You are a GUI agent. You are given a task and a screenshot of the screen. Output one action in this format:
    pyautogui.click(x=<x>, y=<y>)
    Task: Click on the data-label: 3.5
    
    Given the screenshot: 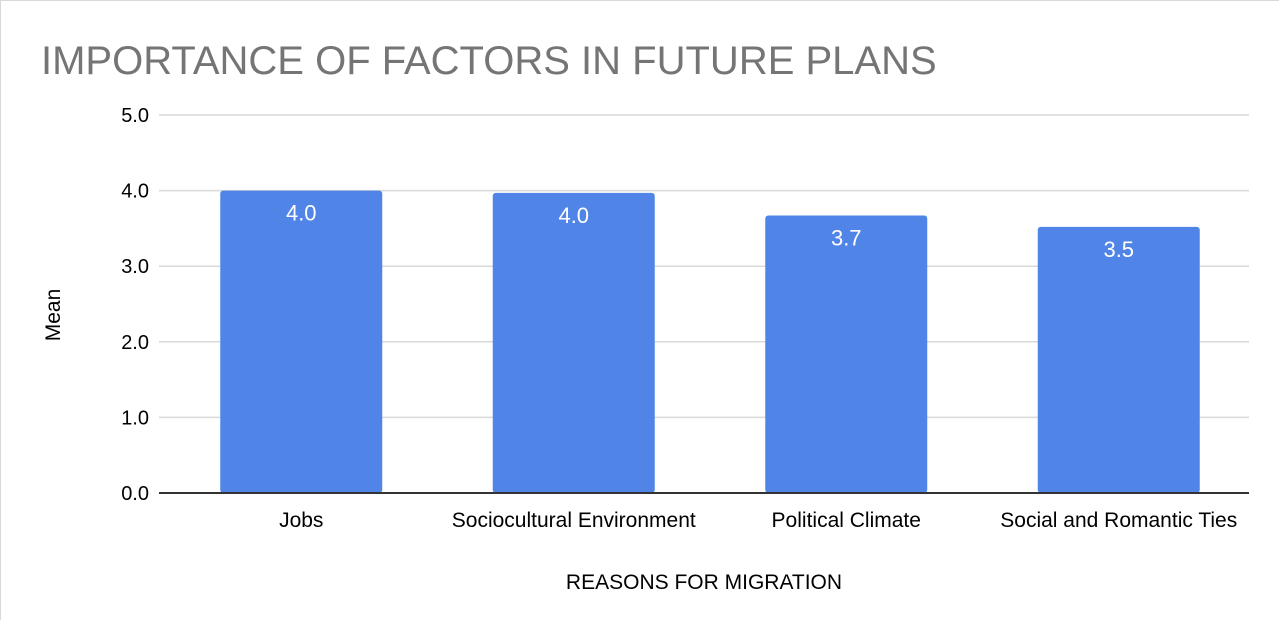 What is the action you would take?
    pyautogui.click(x=1118, y=249)
    